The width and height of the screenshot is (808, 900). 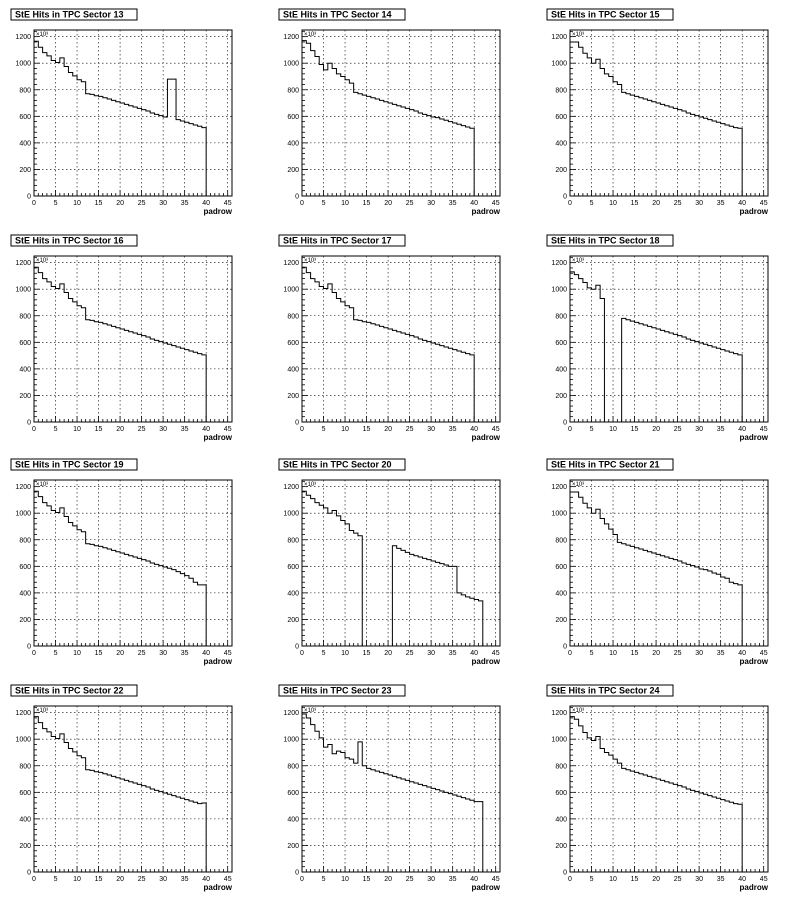 What do you see at coordinates (337, 241) in the screenshot?
I see `chart-title: StE Hits in TPC Sector 17` at bounding box center [337, 241].